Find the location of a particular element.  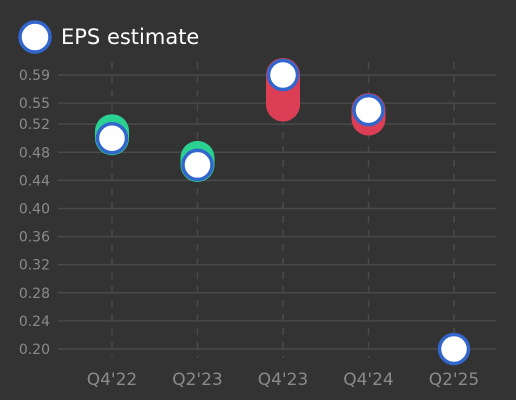

x-tick-label: Q4'23 is located at coordinates (283, 380).